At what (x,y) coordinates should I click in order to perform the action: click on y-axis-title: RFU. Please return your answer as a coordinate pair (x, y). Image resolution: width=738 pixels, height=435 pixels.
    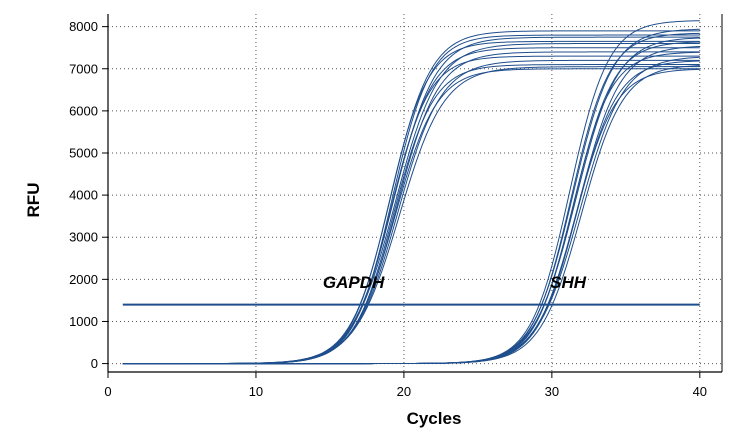
    Looking at the image, I should click on (33, 200).